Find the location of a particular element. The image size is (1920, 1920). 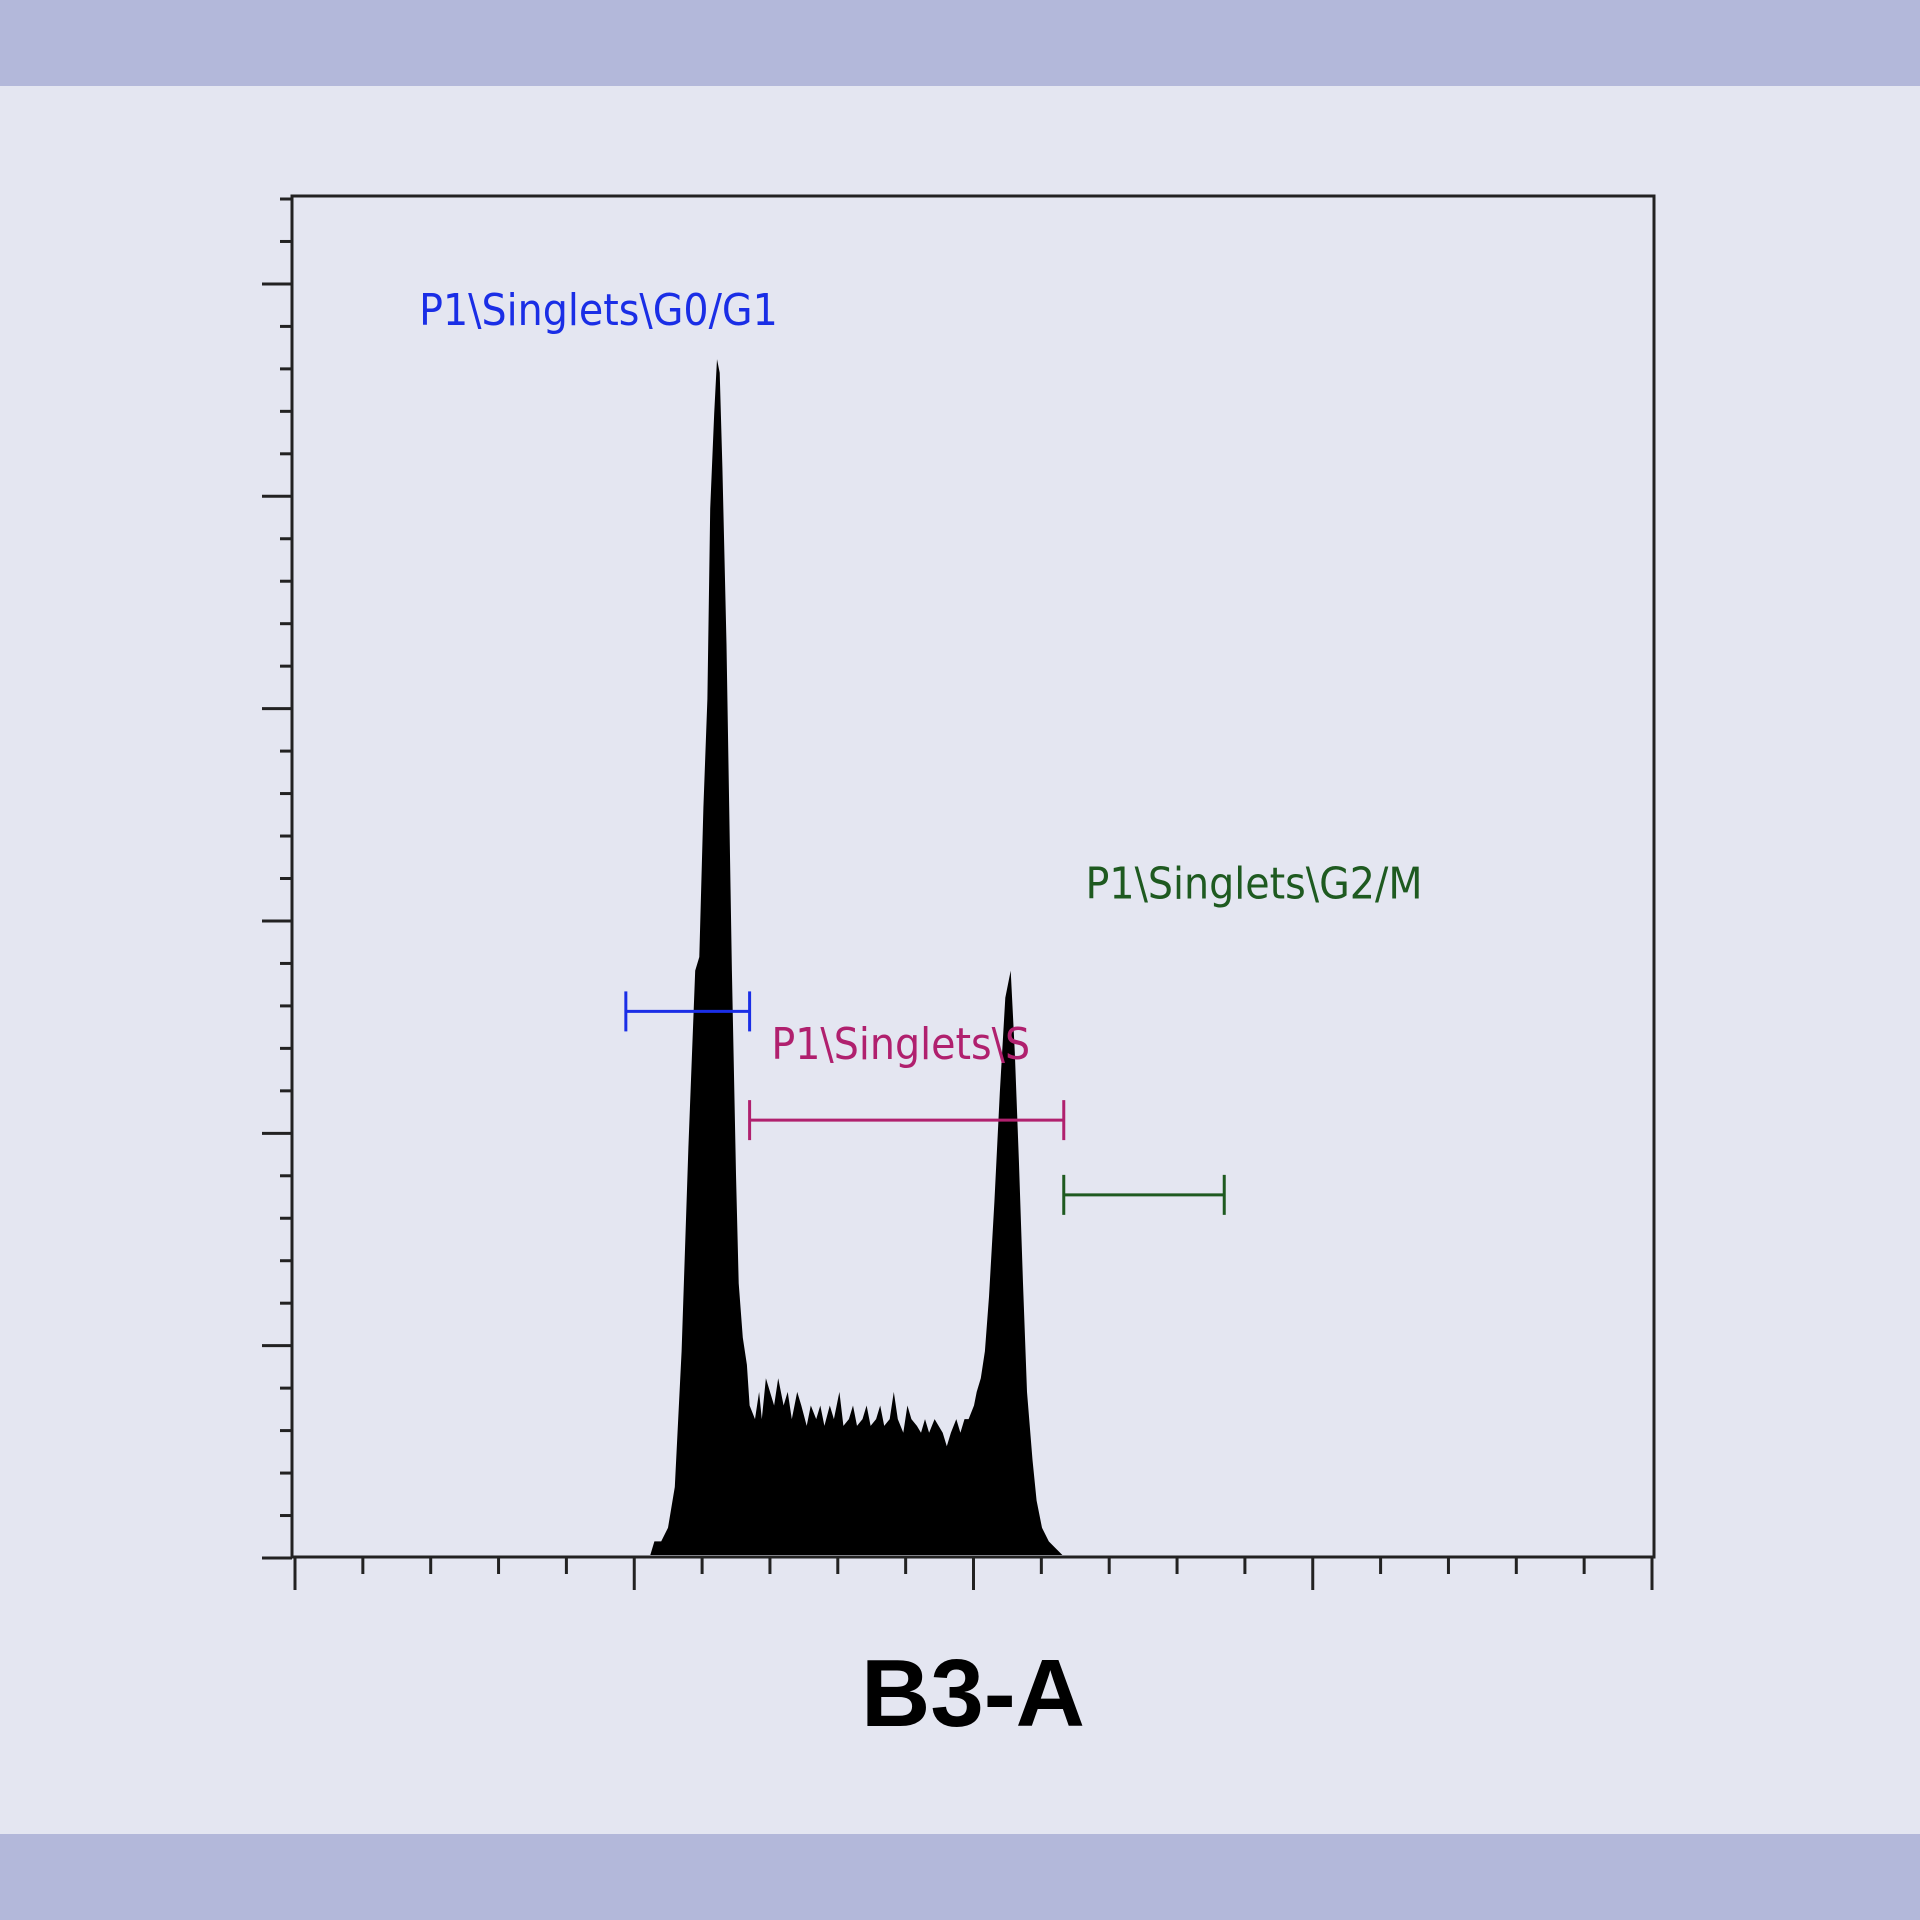

top-band is located at coordinates (960, 43).